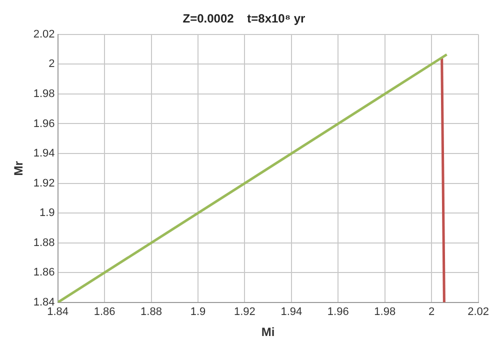 The width and height of the screenshot is (500, 352). Describe the element at coordinates (44, 124) in the screenshot. I see `y-tick-label: 1.96` at that location.